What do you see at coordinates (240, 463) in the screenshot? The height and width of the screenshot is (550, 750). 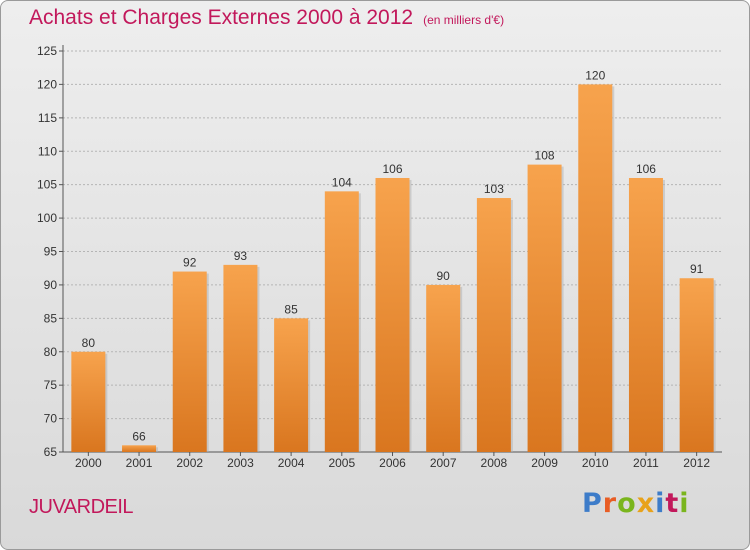 I see `x-tick-label: 2003` at bounding box center [240, 463].